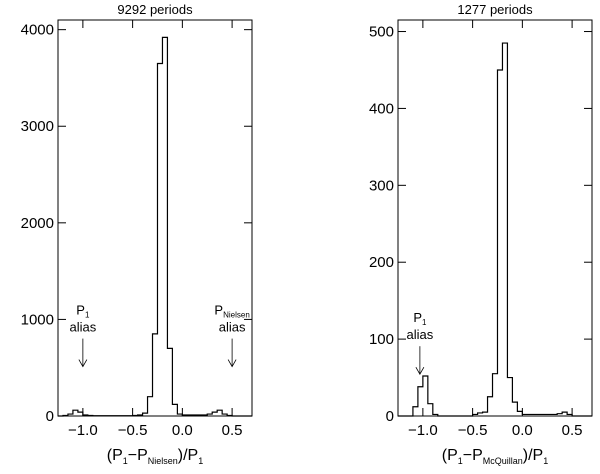 Image resolution: width=600 pixels, height=474 pixels. I want to click on annotation-label: PNielsen, so click(231, 311).